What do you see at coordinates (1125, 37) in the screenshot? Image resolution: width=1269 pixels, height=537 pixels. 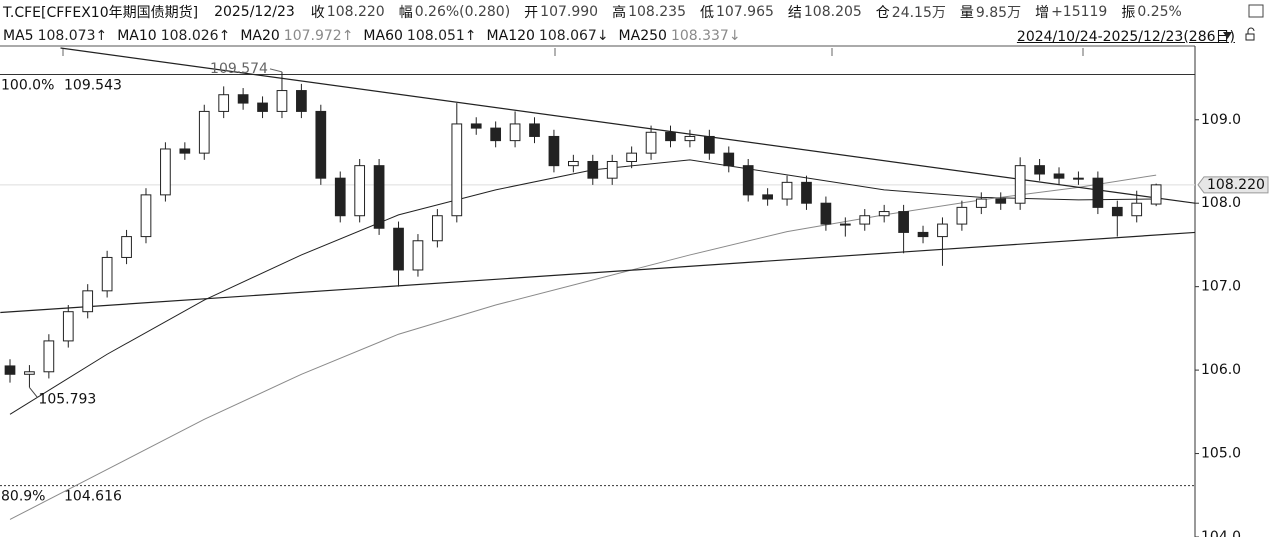 I see `date-range: 2024/10/24-2025/12/23(286日)` at bounding box center [1125, 37].